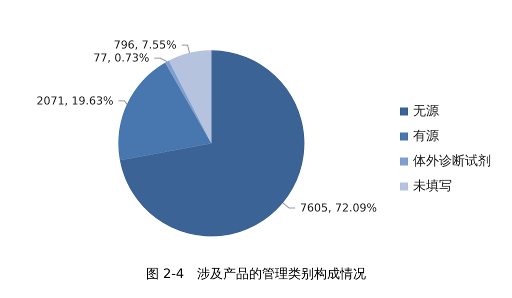  Describe the element at coordinates (432, 186) in the screenshot. I see `legend-label: 未填写` at that location.